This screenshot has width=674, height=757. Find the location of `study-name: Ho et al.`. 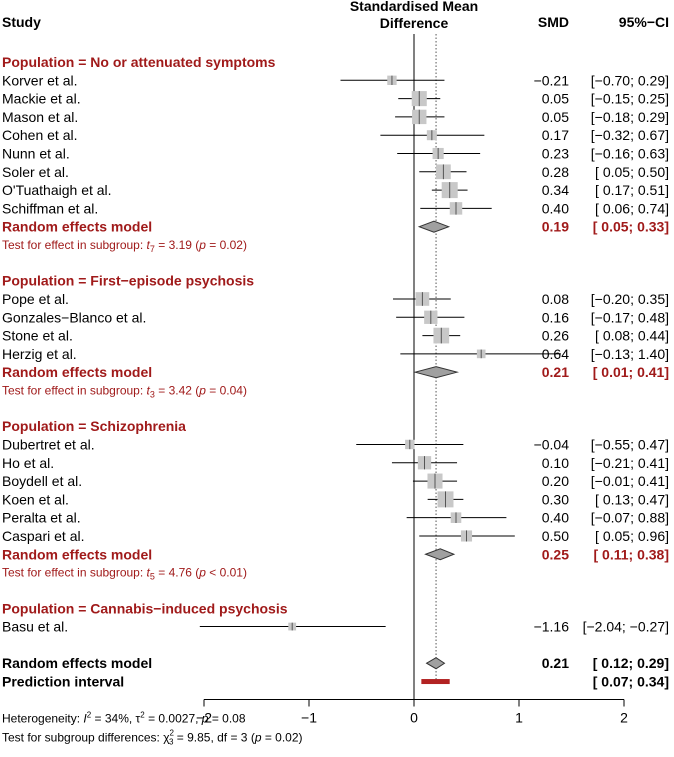

study-name: Ho et al. is located at coordinates (28, 463).